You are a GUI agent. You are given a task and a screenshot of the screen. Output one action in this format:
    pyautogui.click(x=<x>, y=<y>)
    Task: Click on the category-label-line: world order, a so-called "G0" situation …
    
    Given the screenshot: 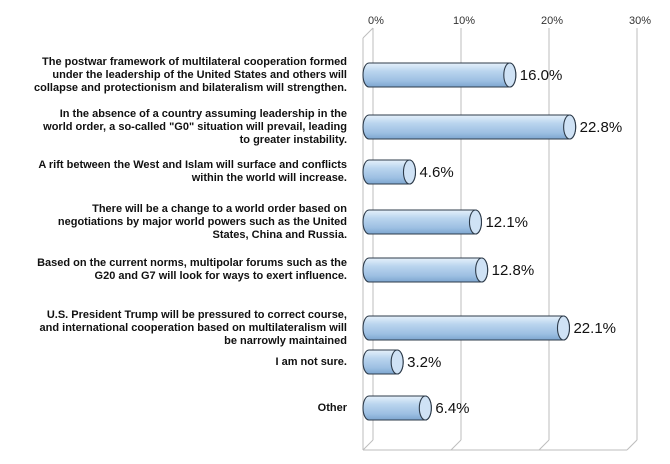 What is the action you would take?
    pyautogui.click(x=195, y=126)
    